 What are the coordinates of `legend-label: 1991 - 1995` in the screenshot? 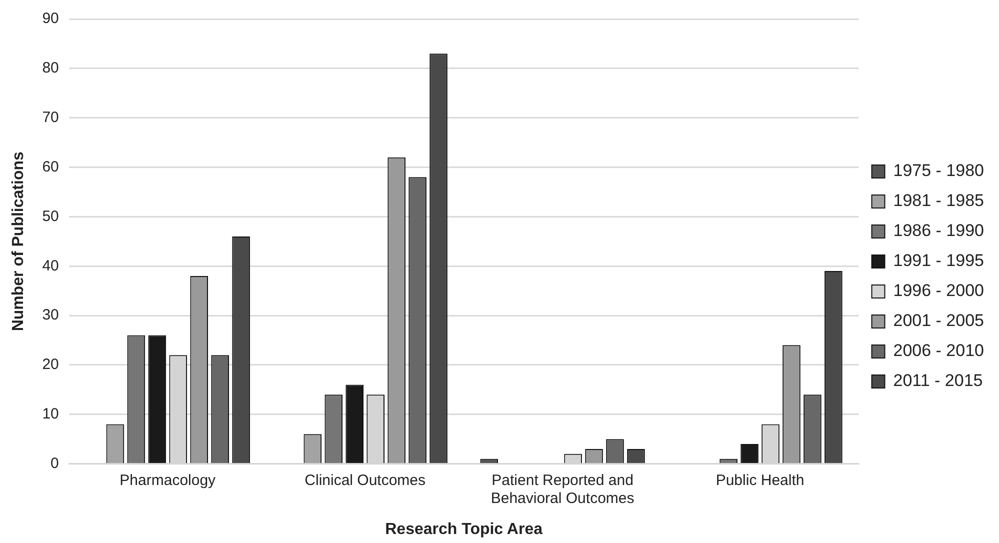 It's located at (938, 260).